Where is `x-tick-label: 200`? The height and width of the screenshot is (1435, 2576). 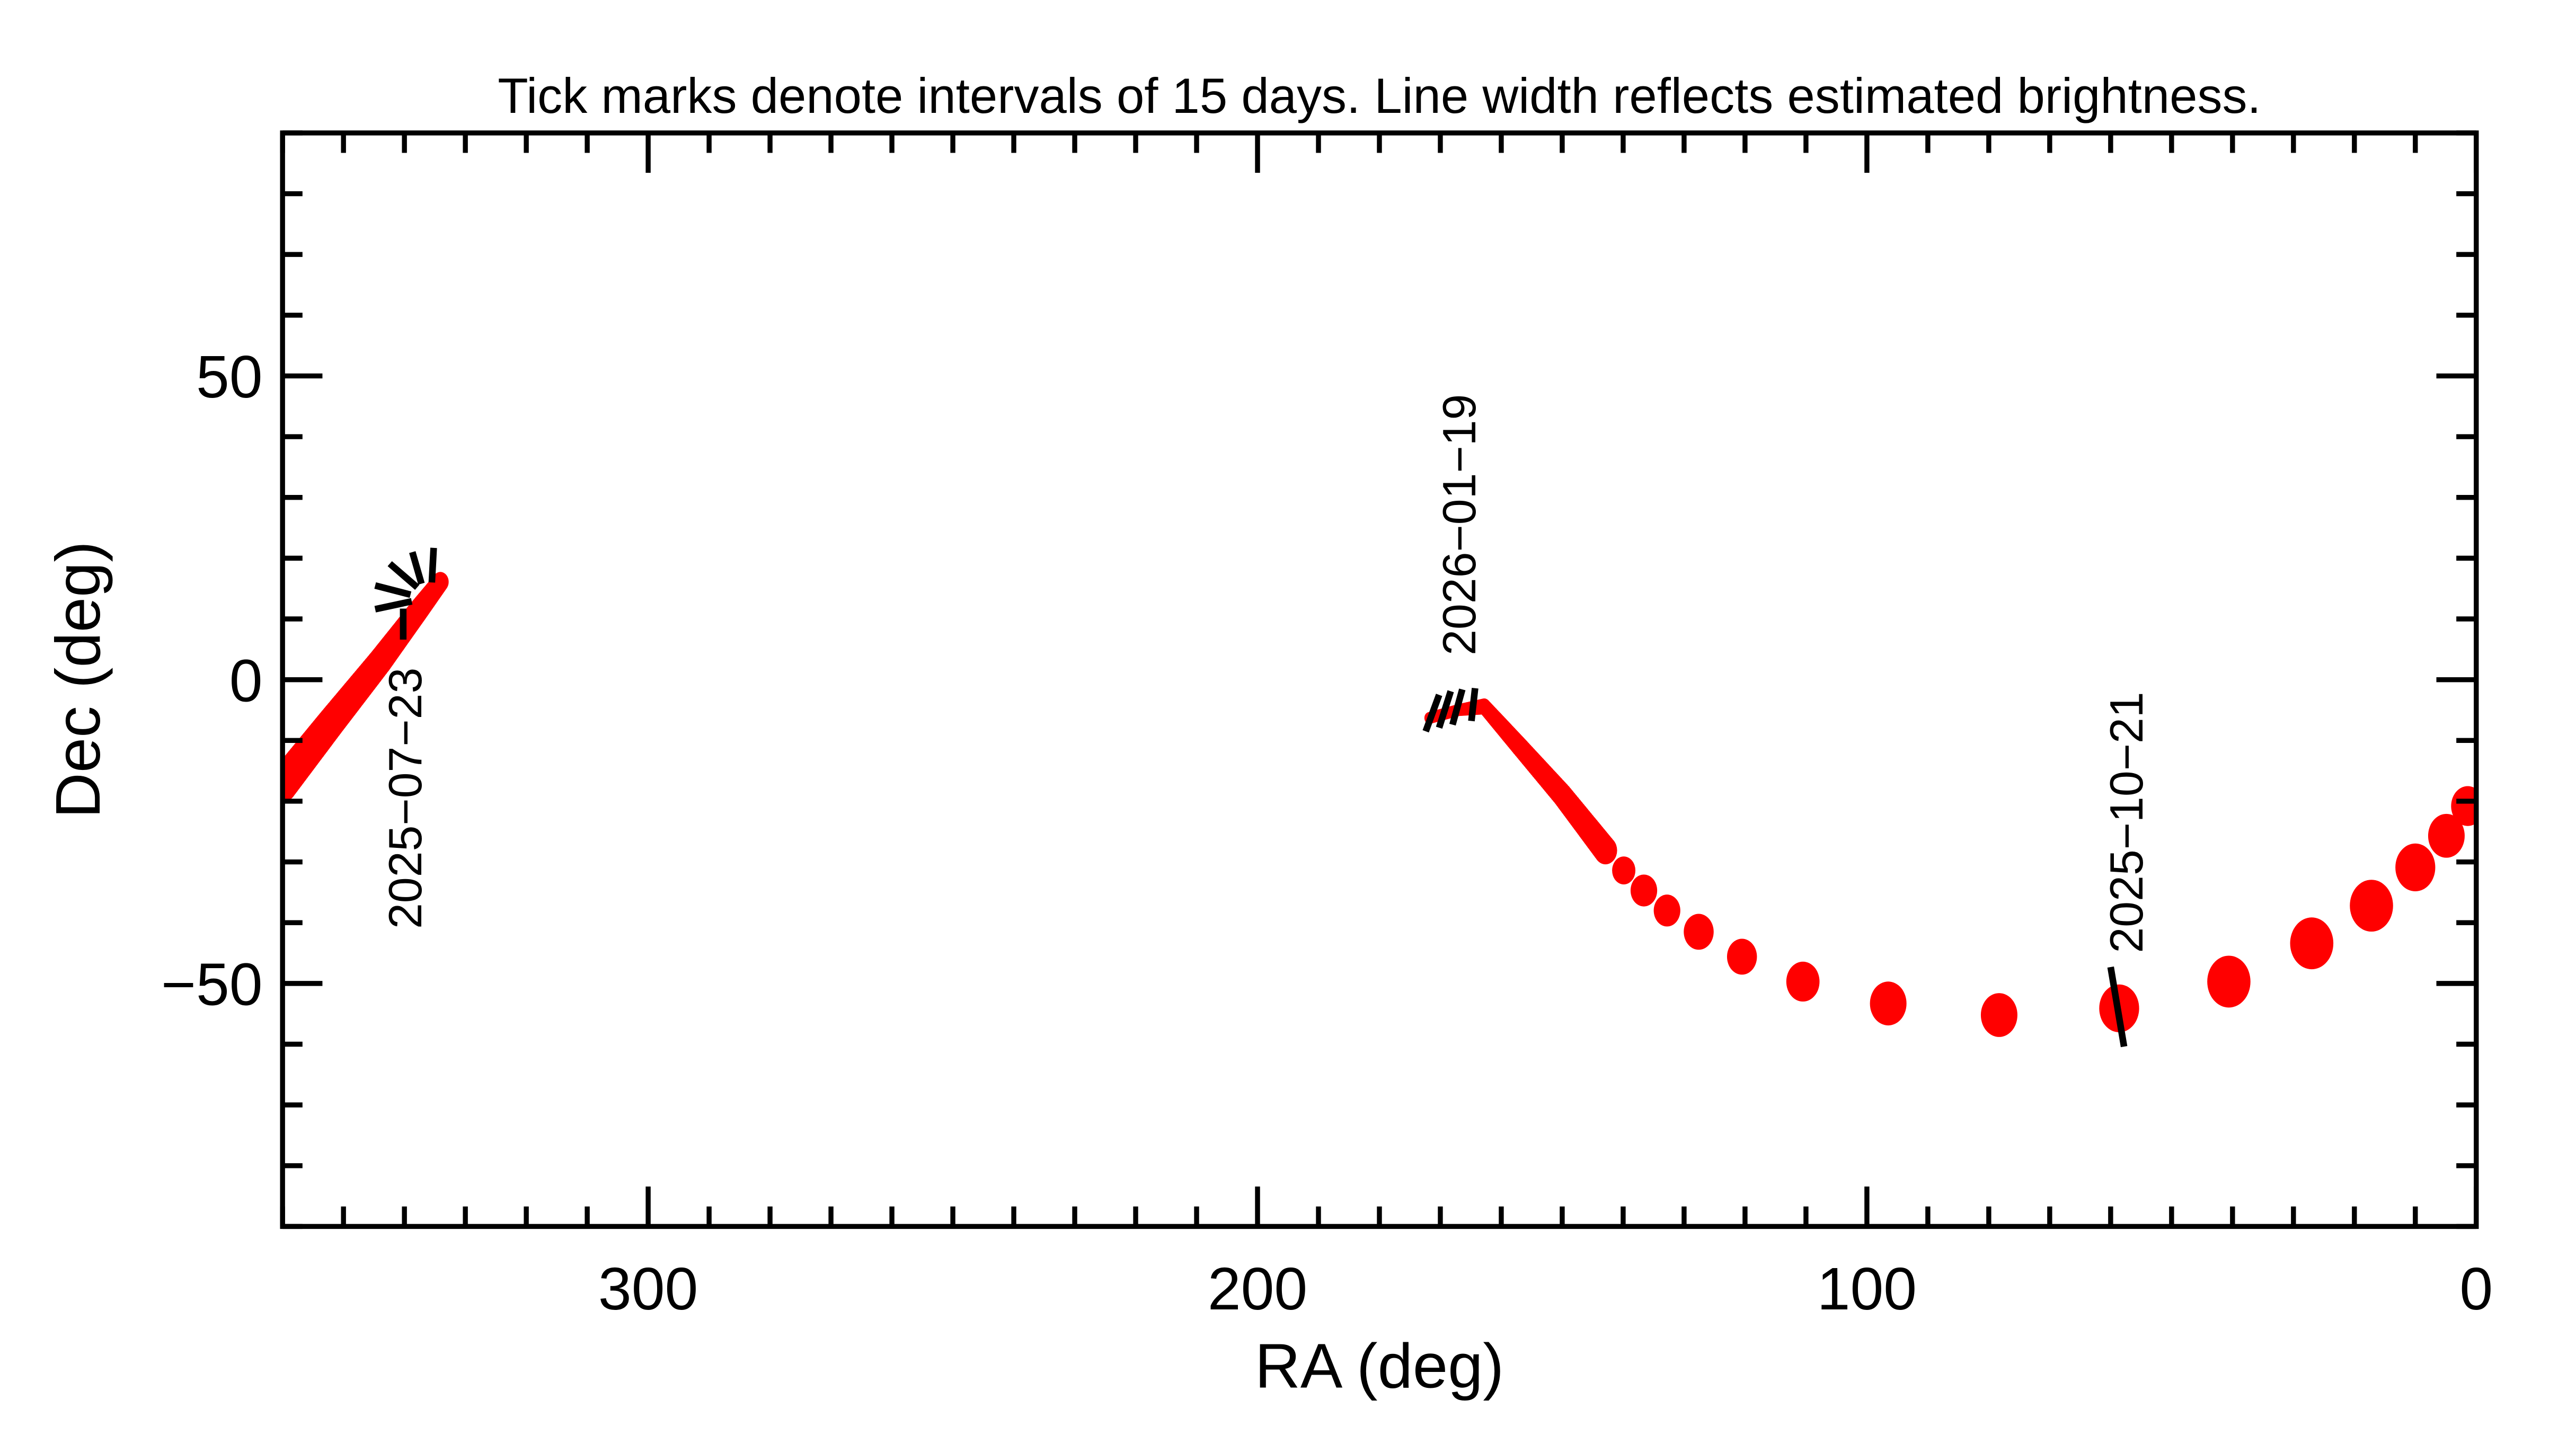
x-tick-label: 200 is located at coordinates (1257, 1288).